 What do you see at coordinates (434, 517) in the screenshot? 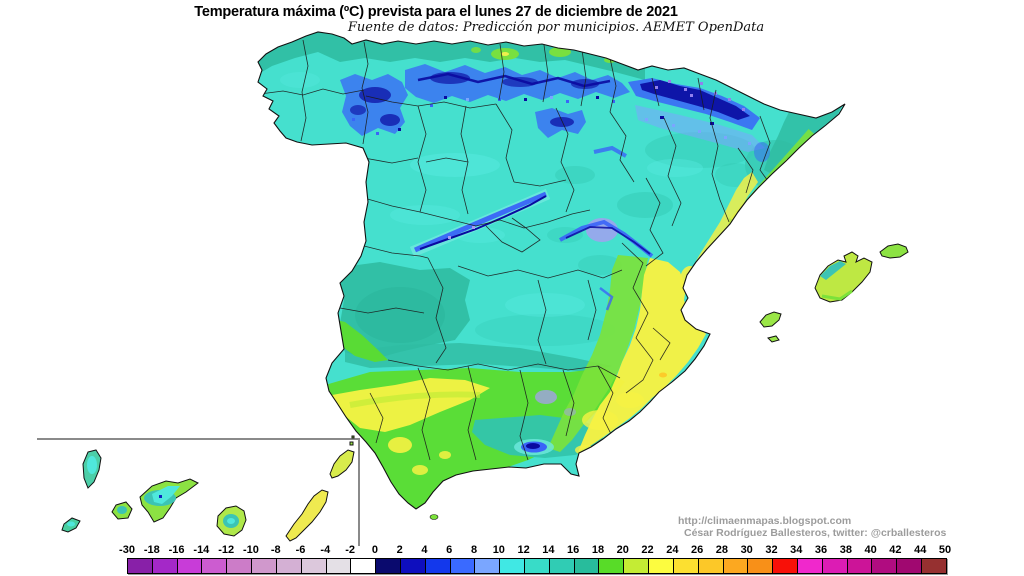
I see `ceuta` at bounding box center [434, 517].